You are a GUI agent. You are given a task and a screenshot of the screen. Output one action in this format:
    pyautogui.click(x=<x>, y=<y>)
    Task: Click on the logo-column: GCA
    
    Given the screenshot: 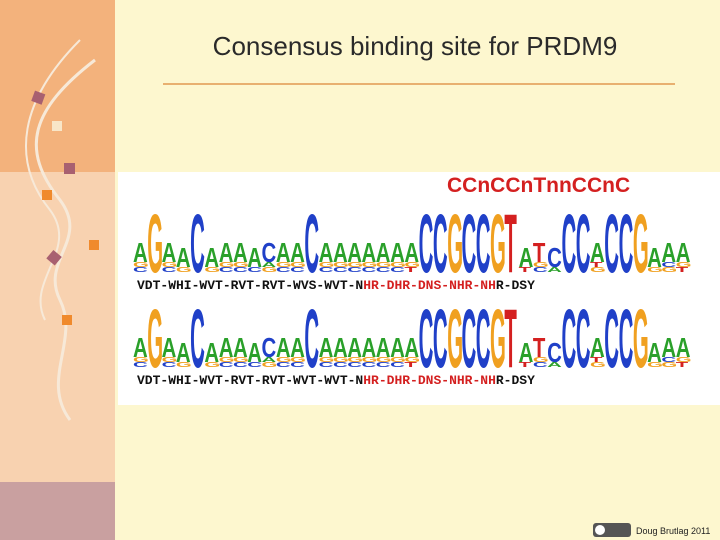 What is the action you would take?
    pyautogui.click(x=669, y=351)
    